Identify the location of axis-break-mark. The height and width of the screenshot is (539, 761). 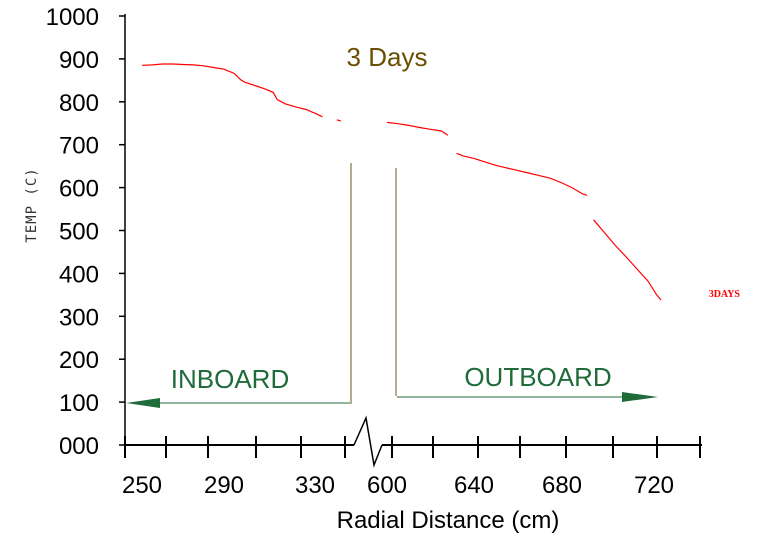
(368, 441).